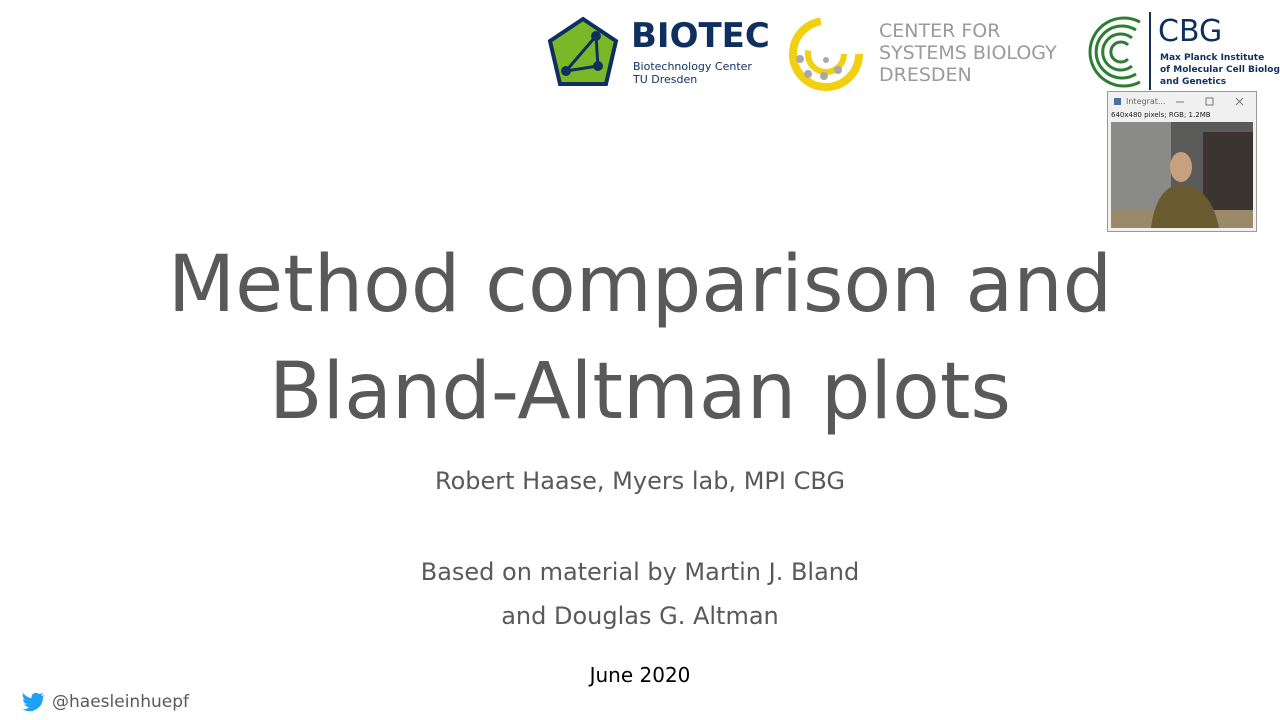  I want to click on twitter-handle: @haesleinhuepf, so click(120, 702).